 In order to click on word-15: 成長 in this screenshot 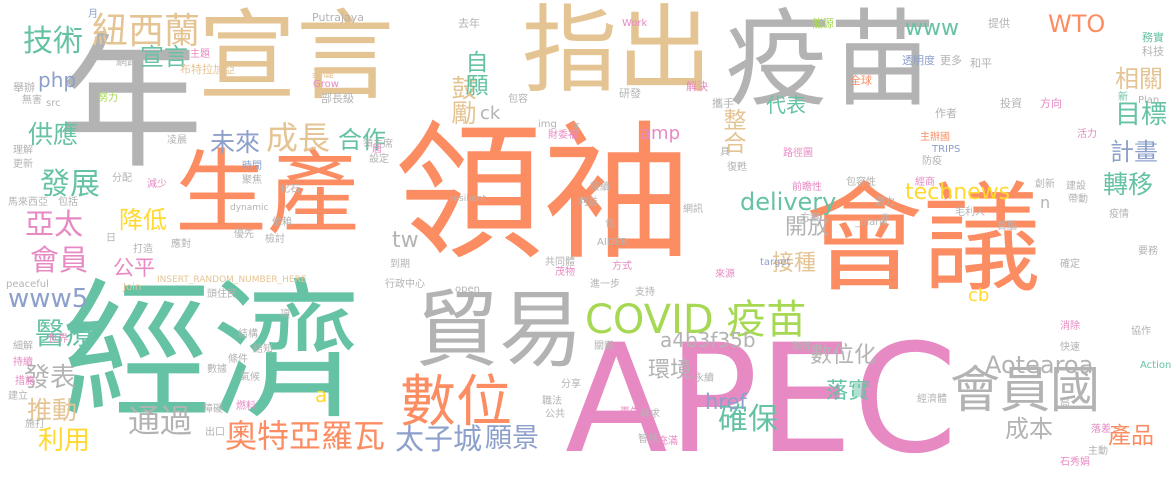, I will do `click(298, 138)`.